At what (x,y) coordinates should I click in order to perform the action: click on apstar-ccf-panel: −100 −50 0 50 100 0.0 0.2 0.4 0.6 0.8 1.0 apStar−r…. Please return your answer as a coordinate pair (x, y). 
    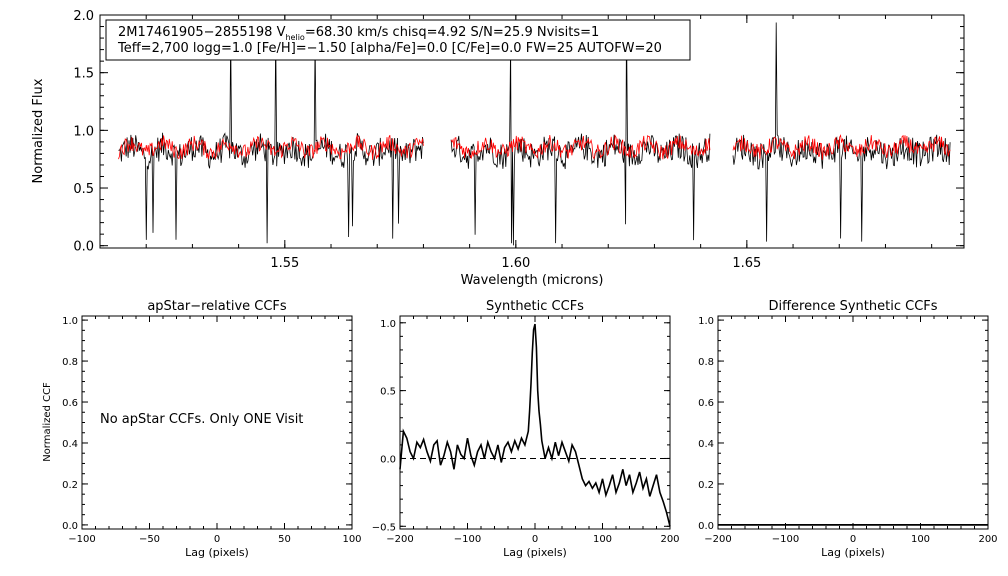
    Looking at the image, I should click on (202, 429).